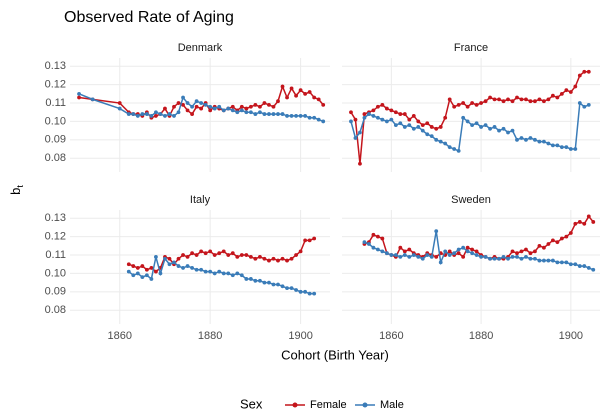 This screenshot has height=419, width=608. Describe the element at coordinates (251, 403) in the screenshot. I see `legend-title: Sex` at that location.